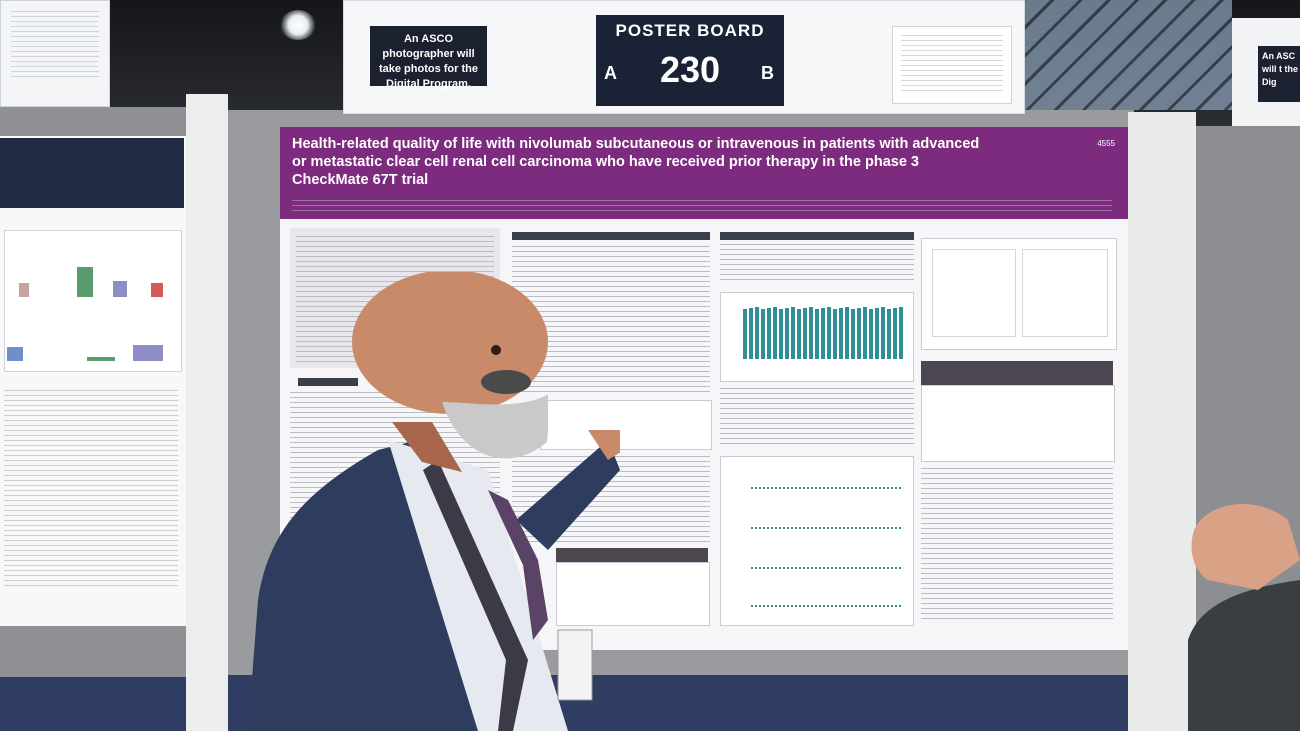 This screenshot has width=1300, height=731. I want to click on neighbor-poster-banner, so click(92, 173).